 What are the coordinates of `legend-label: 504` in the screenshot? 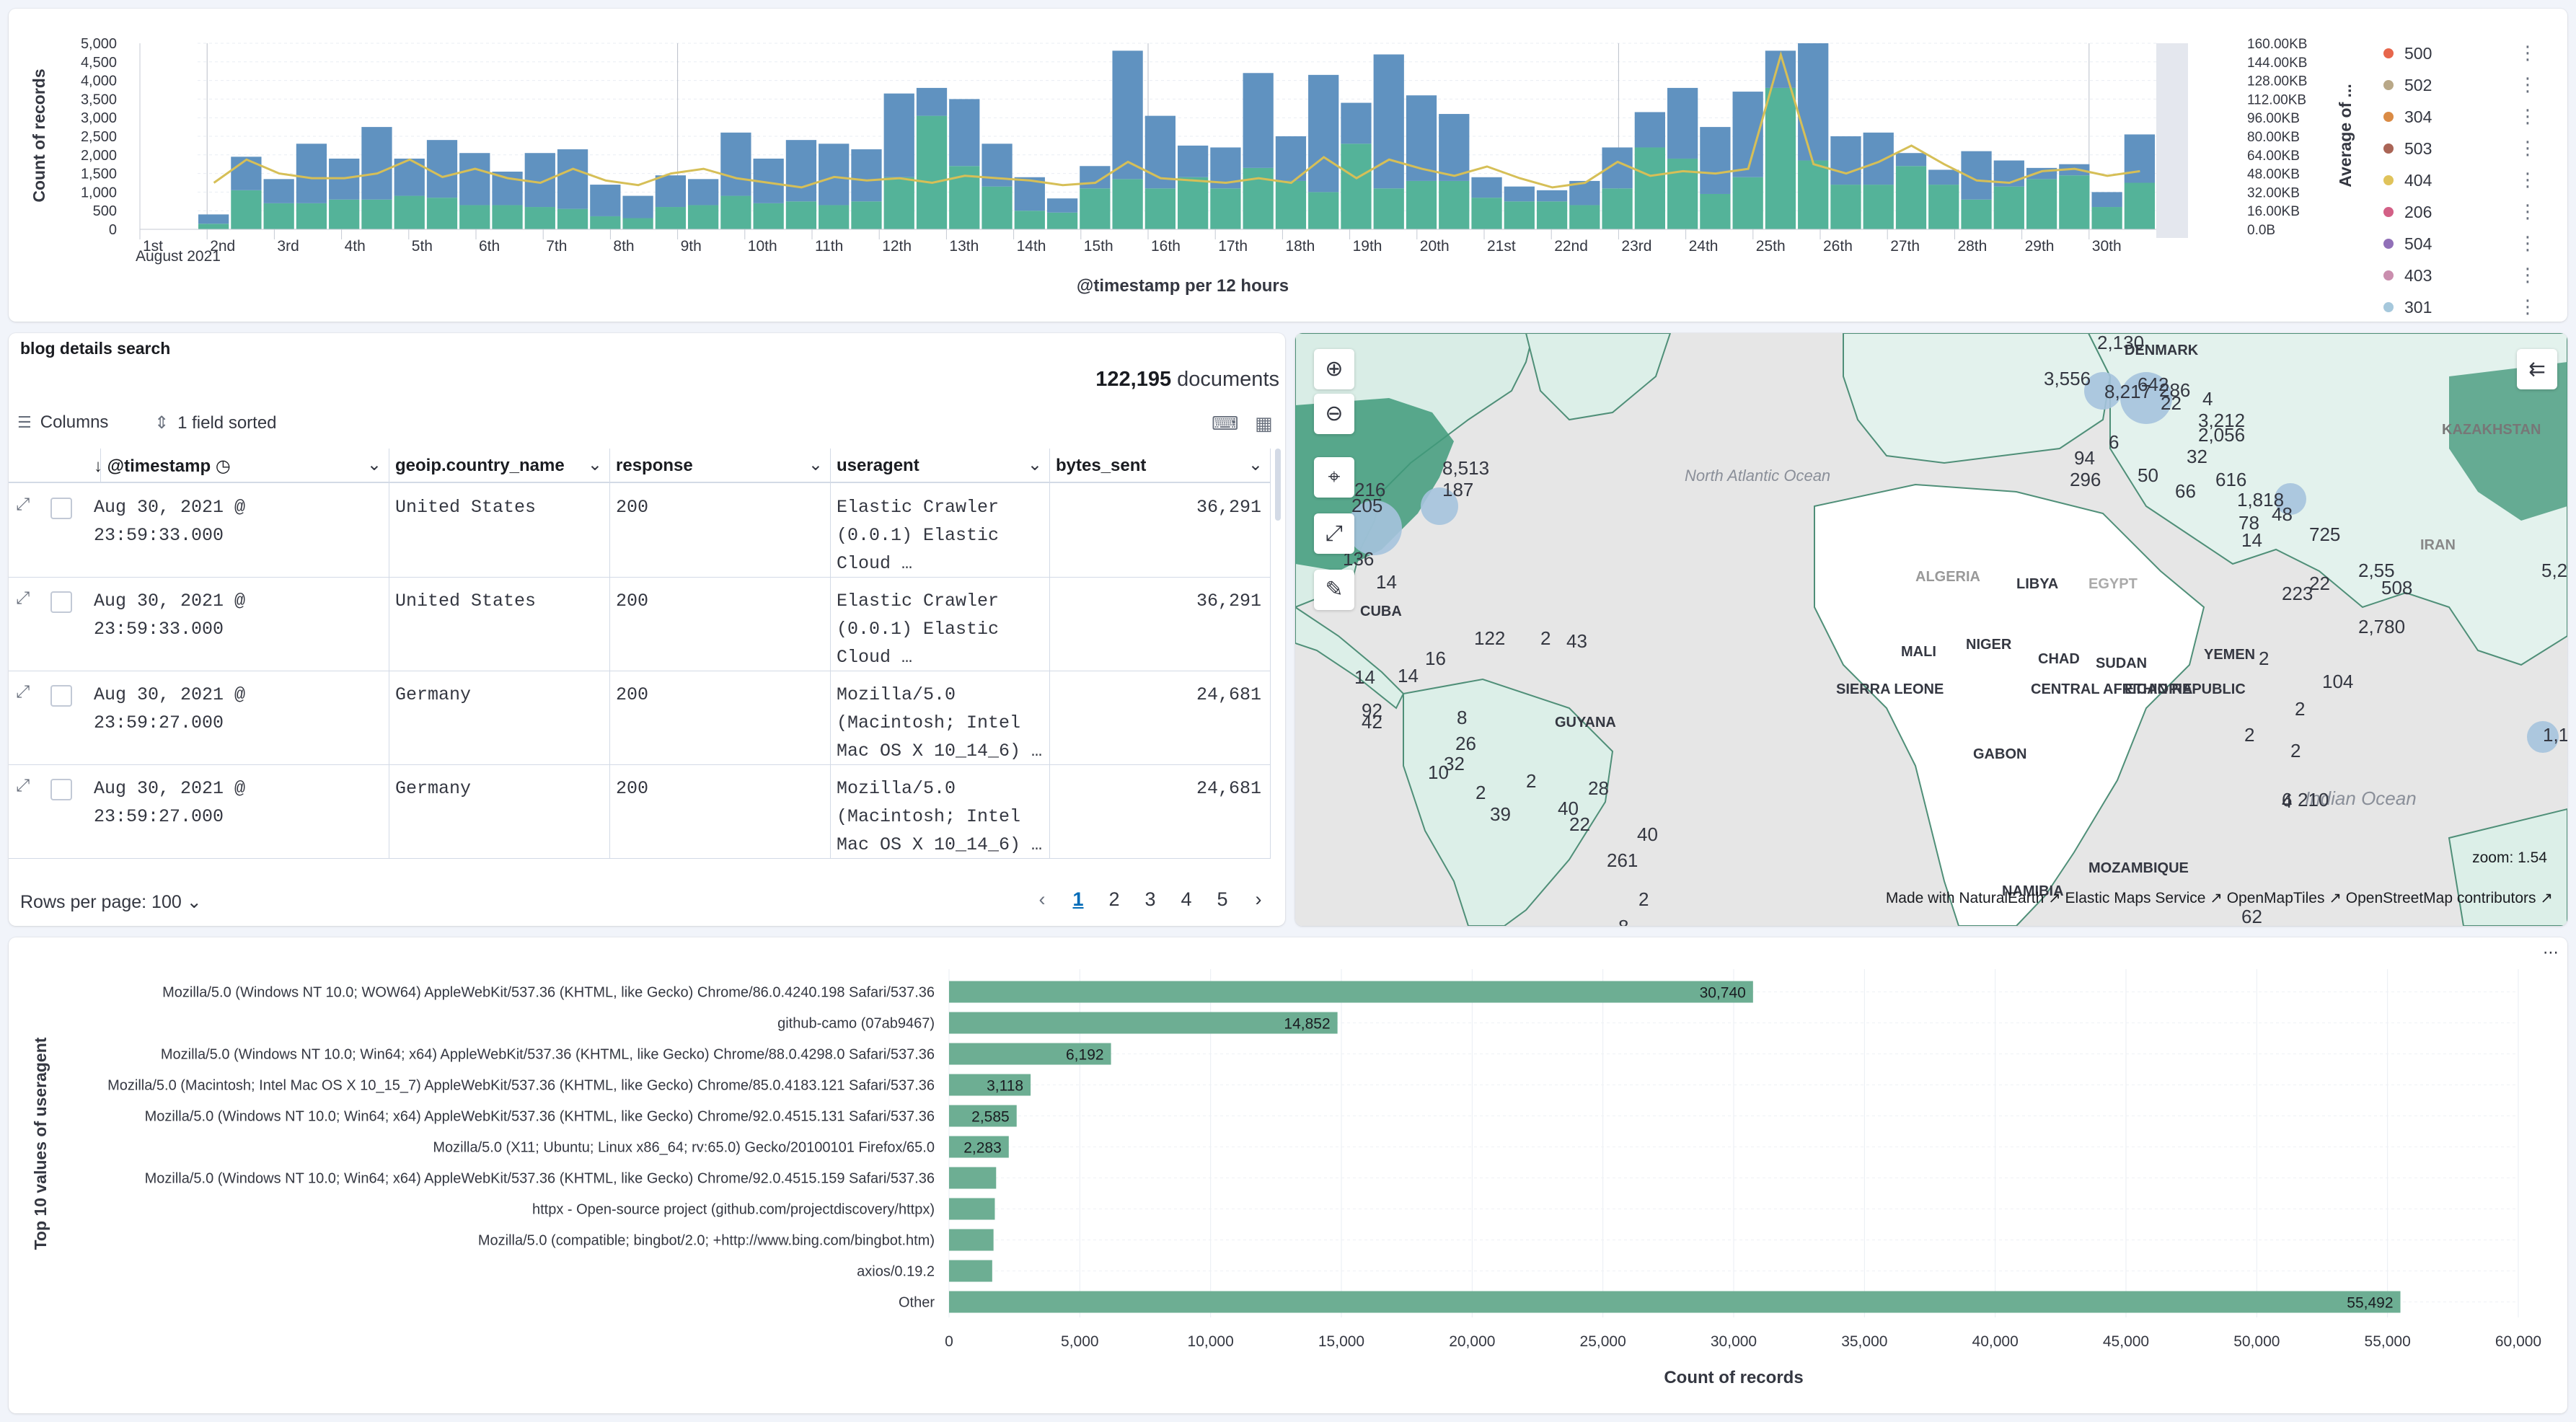 It's located at (2418, 244).